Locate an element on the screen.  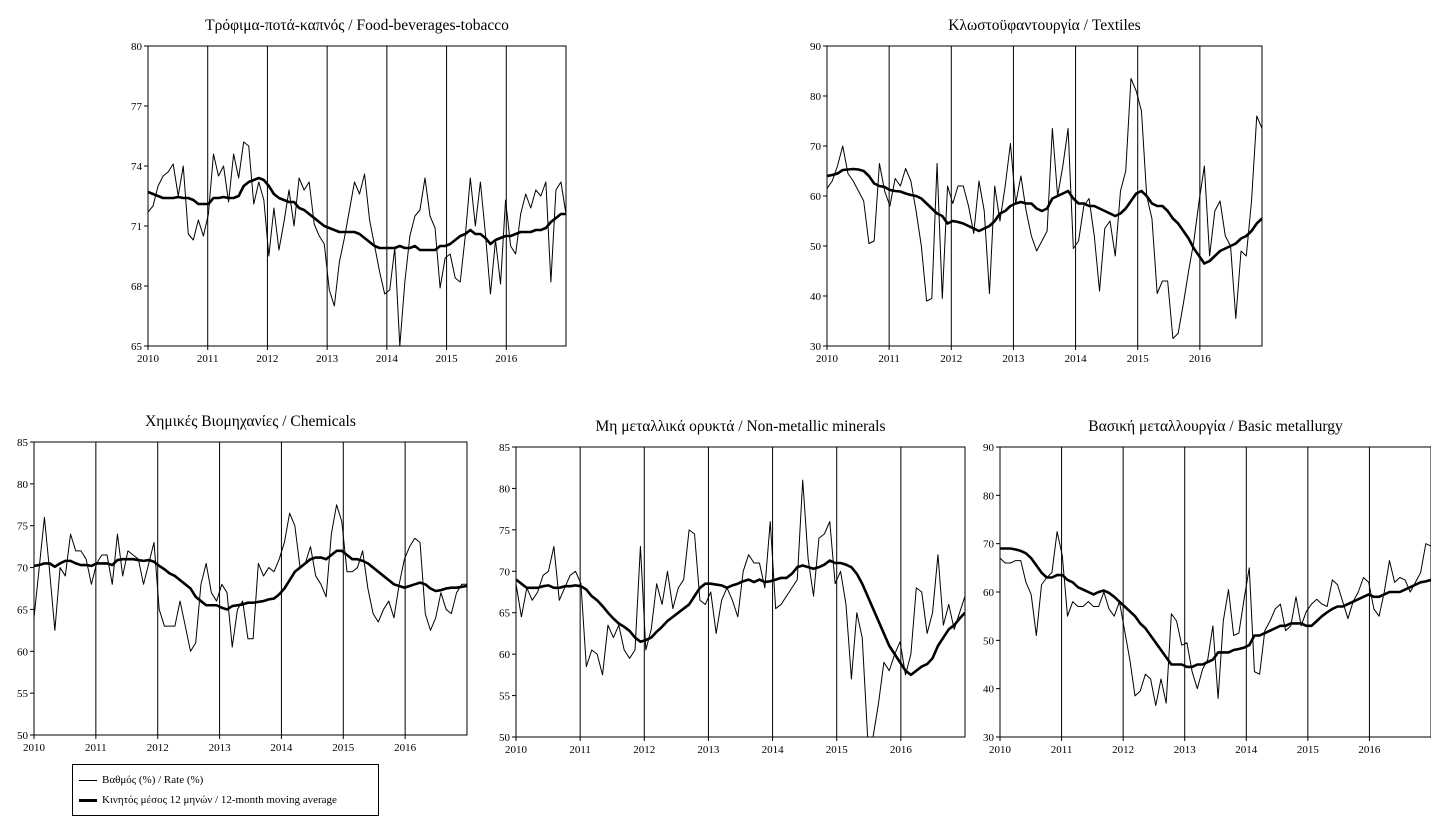
chart-title: Κλωστοϋφαντουργία / Textiles is located at coordinates (1044, 25).